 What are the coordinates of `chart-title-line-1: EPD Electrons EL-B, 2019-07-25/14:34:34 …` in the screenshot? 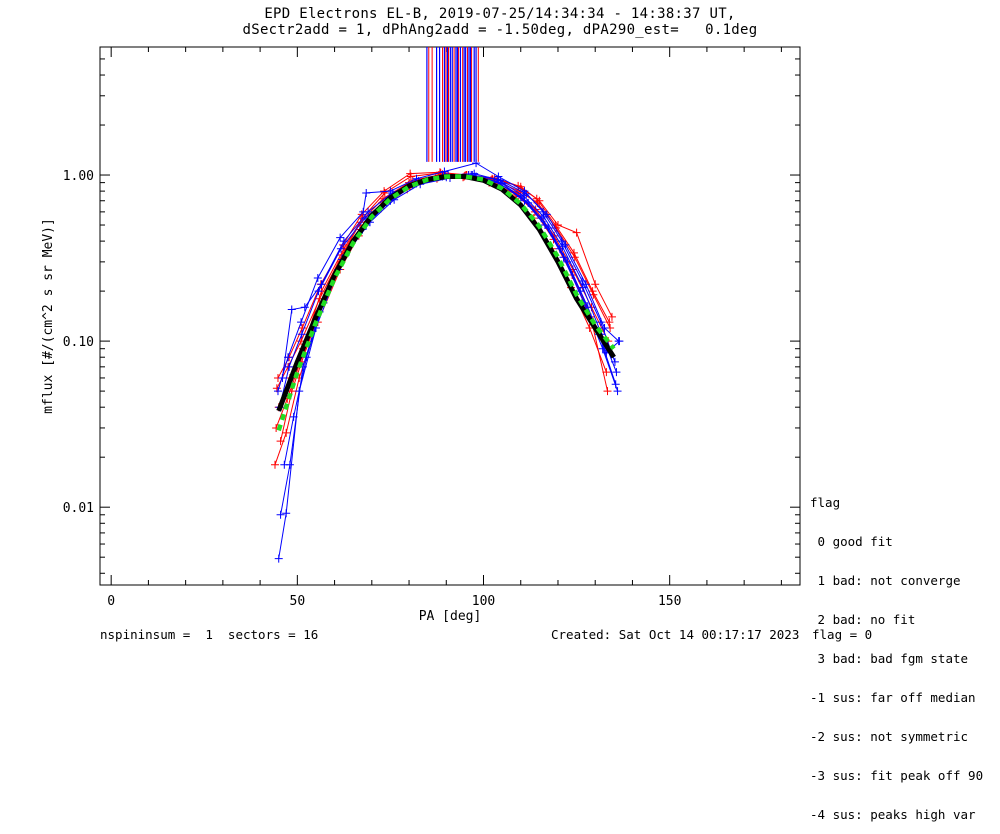 It's located at (500, 14).